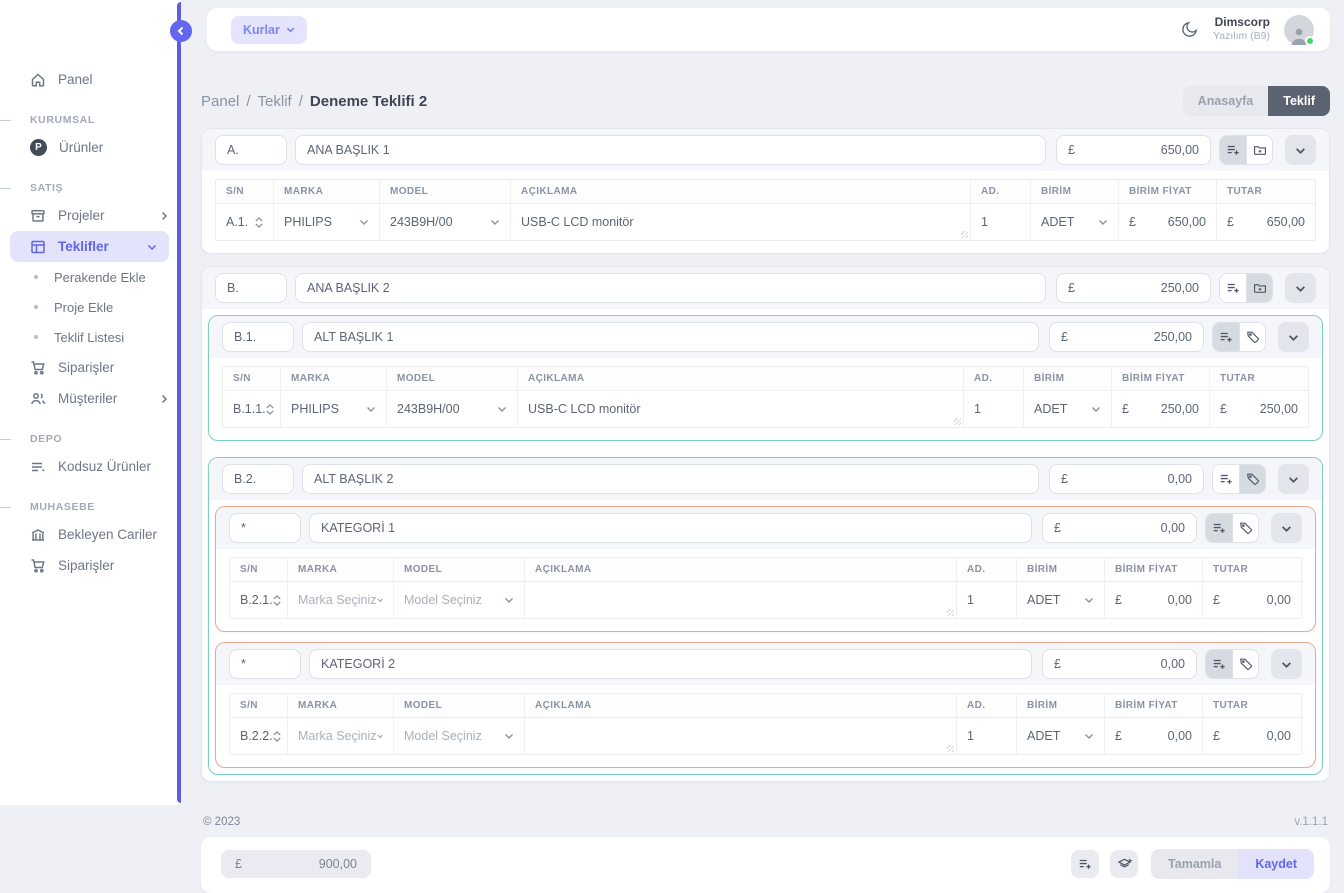  What do you see at coordinates (90, 534) in the screenshot?
I see `sidebar-item-bekleyen-cariler: Bekleyen Cariler` at bounding box center [90, 534].